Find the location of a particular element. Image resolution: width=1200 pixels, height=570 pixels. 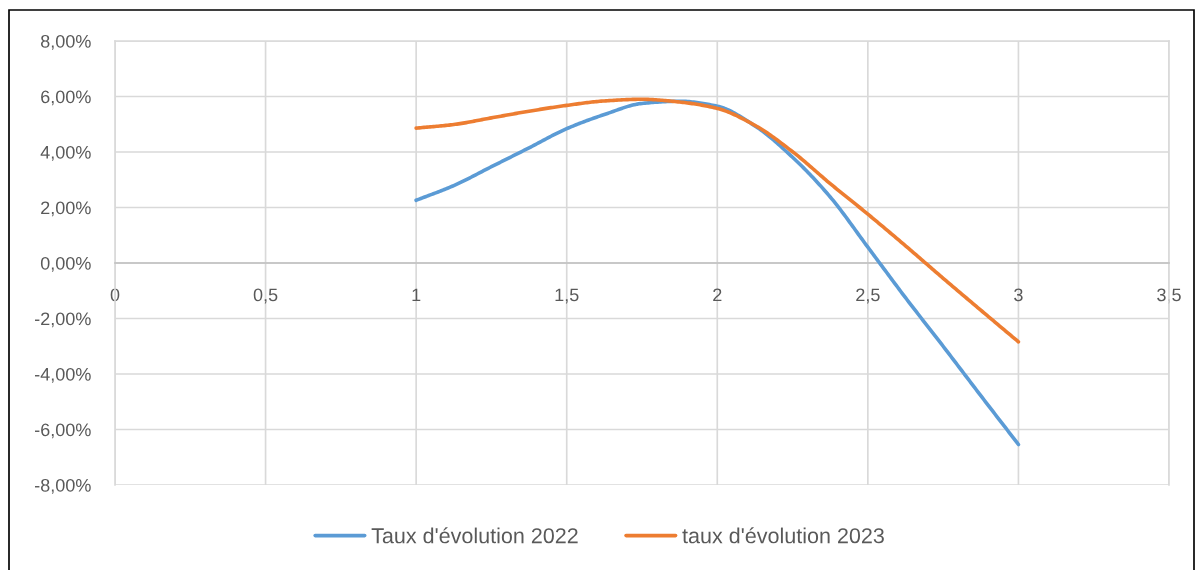

x-tick-label: 0,5 is located at coordinates (265, 296).